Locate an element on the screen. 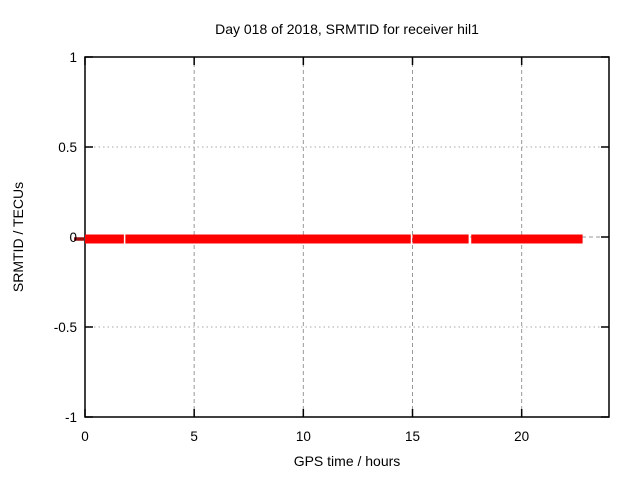 The height and width of the screenshot is (480, 640). y-tick-label--1: -1 is located at coordinates (70, 417).